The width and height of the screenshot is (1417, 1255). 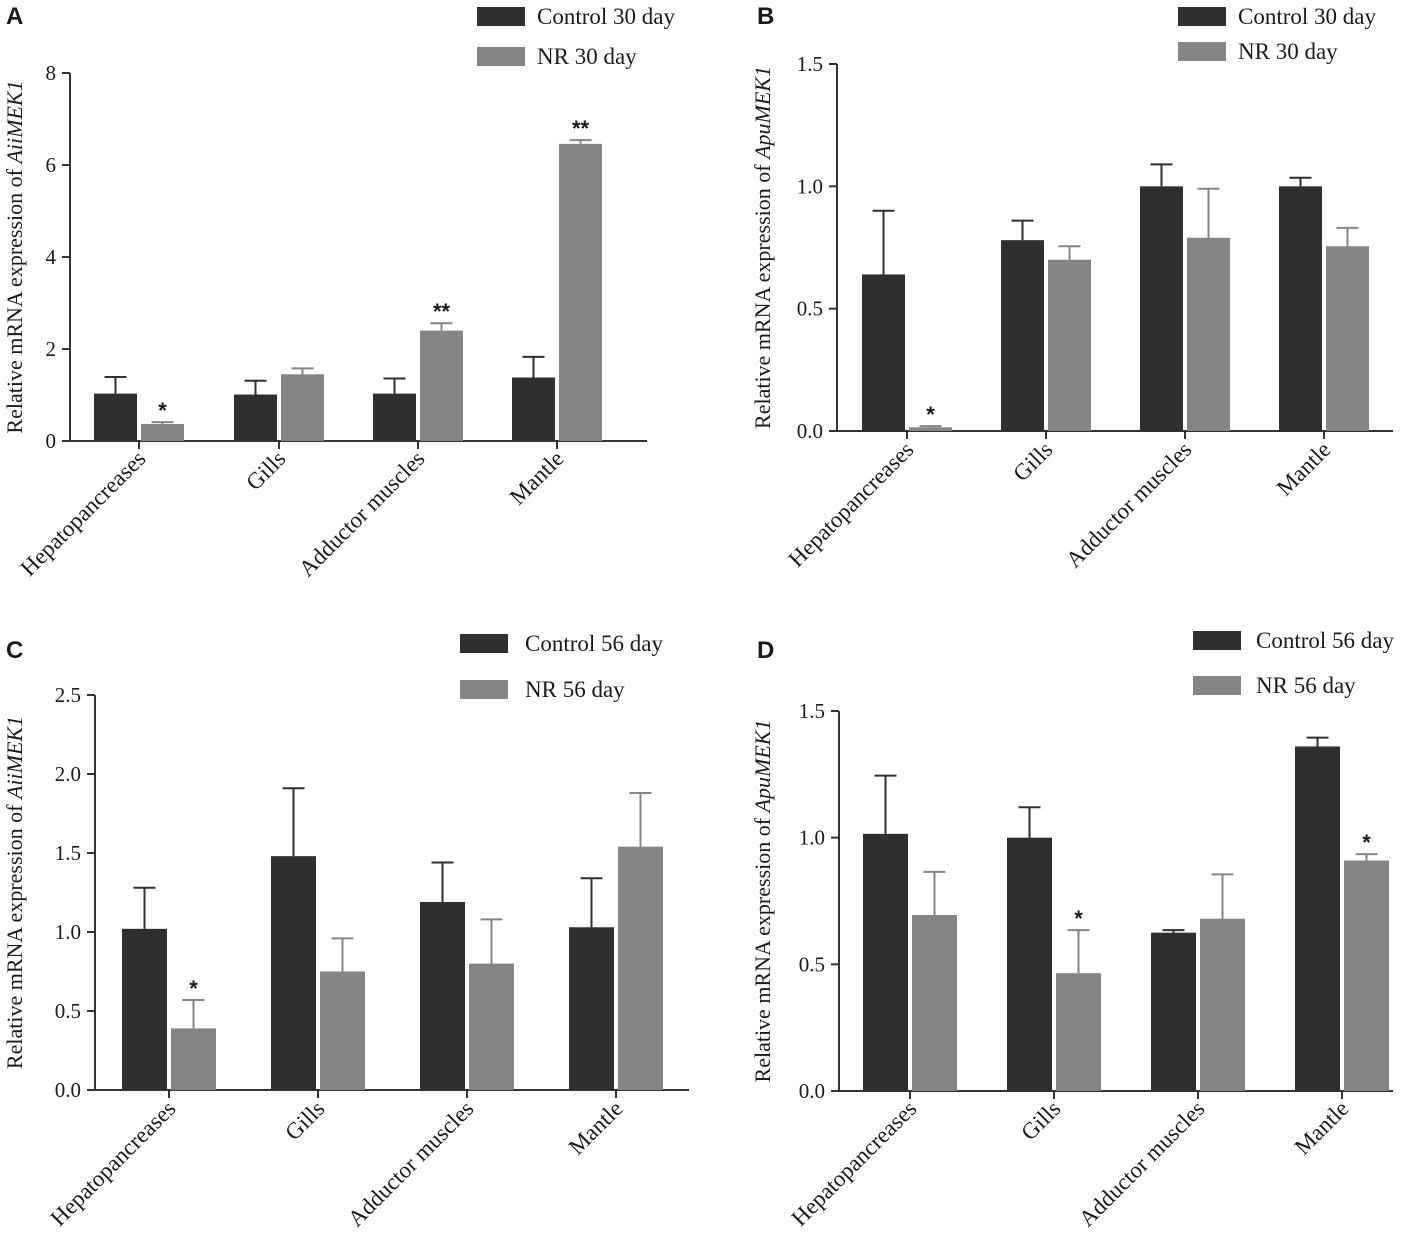 I want to click on y-tick-label: 6, so click(x=51, y=165).